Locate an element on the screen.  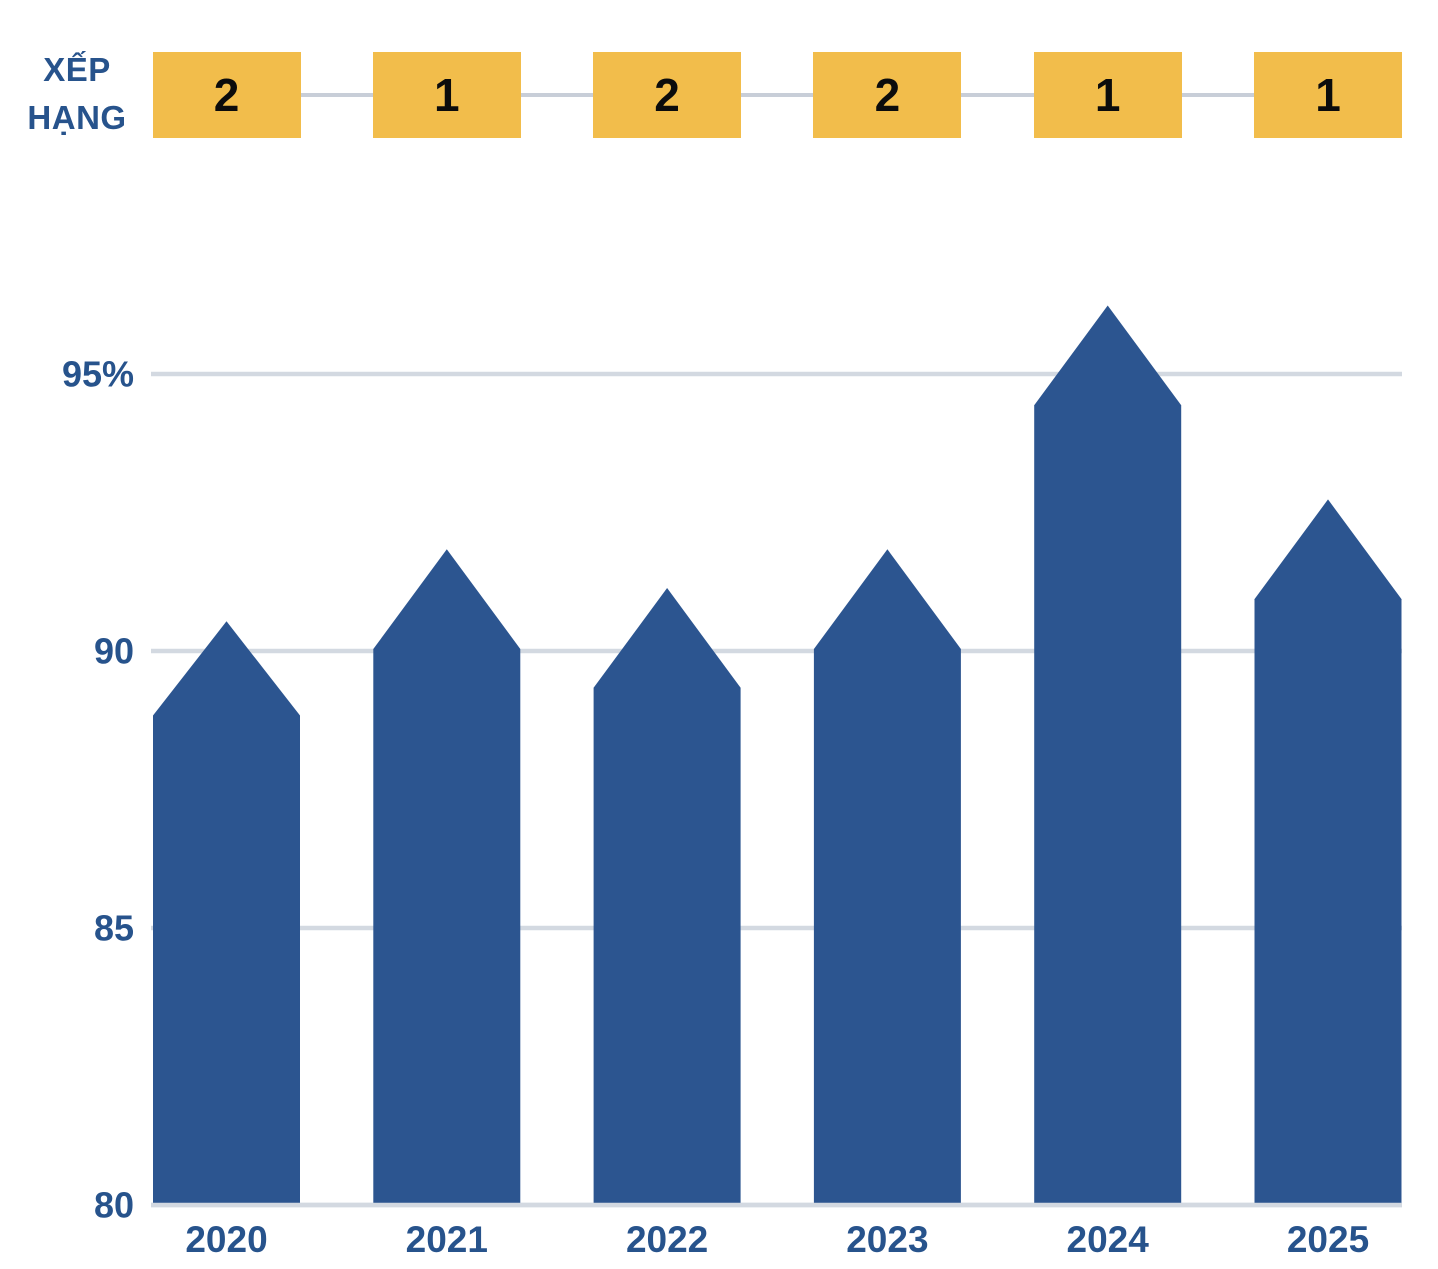
bar-2025 is located at coordinates (1328, 851).